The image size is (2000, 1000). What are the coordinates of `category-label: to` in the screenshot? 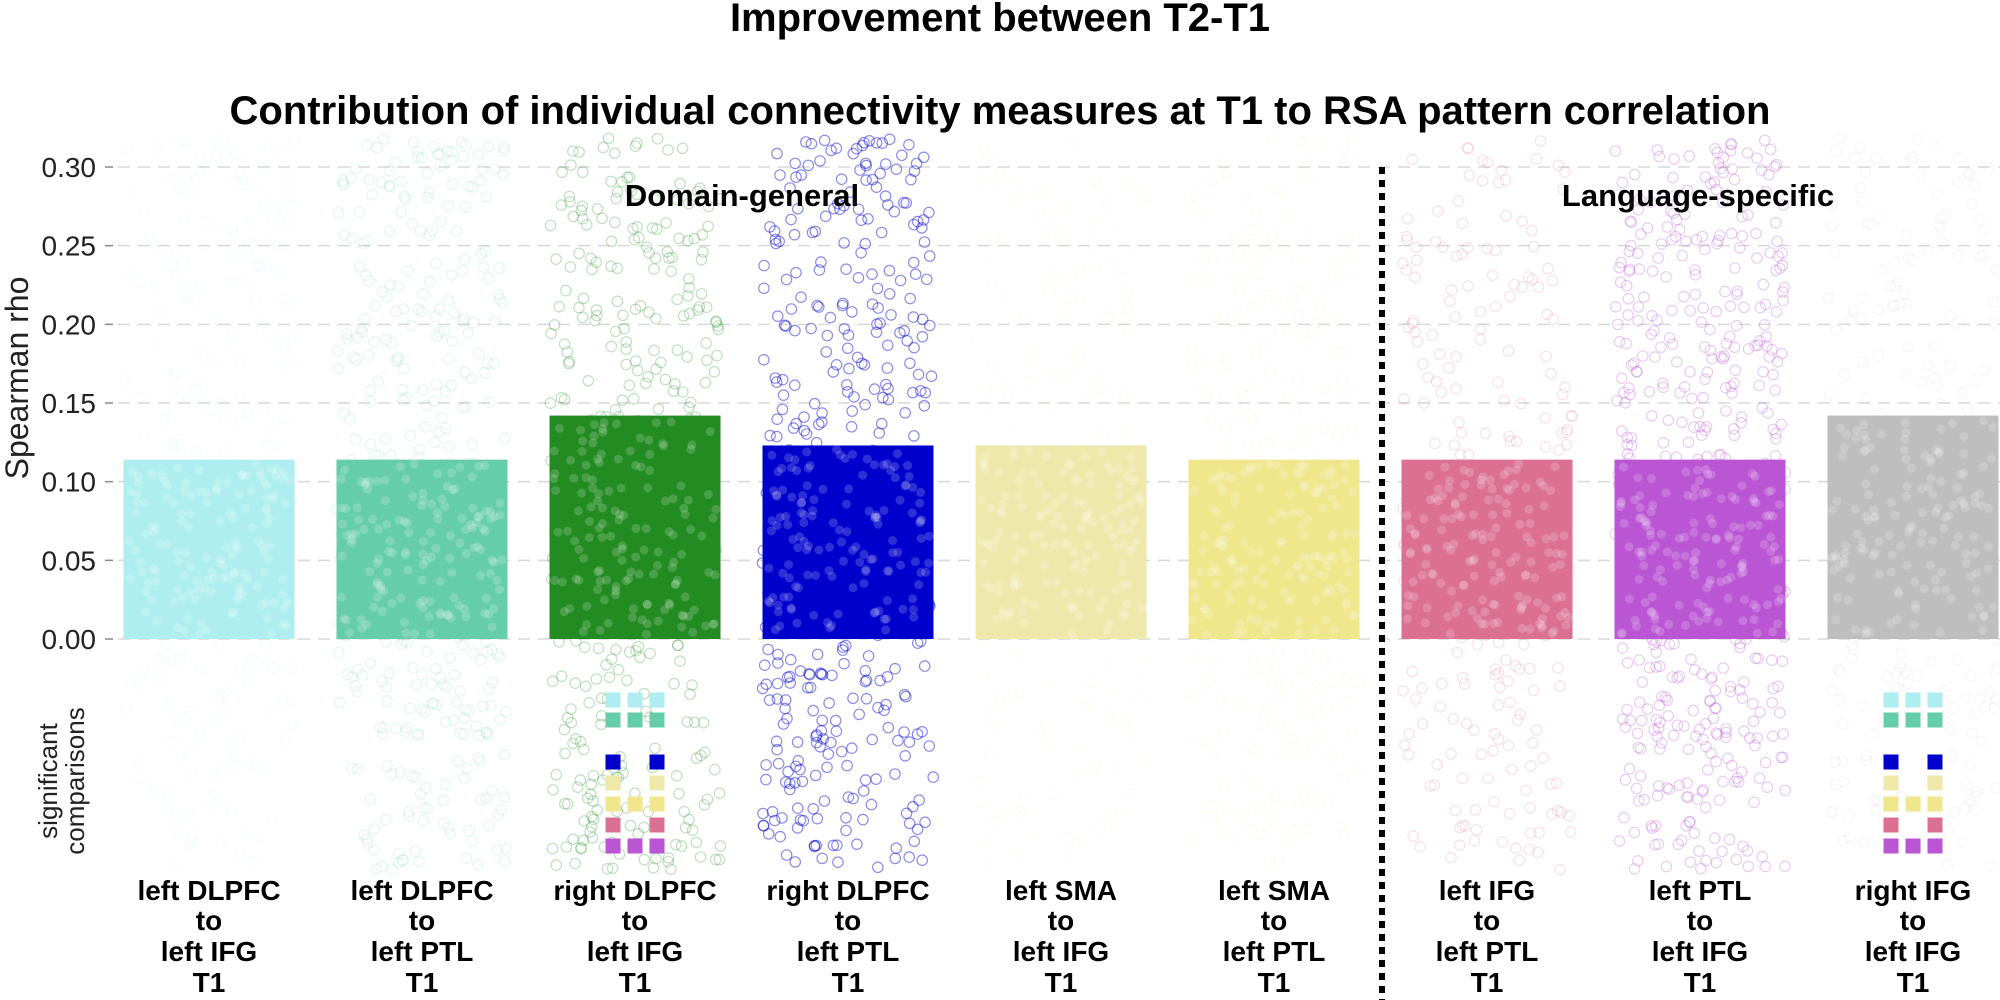 It's located at (209, 920).